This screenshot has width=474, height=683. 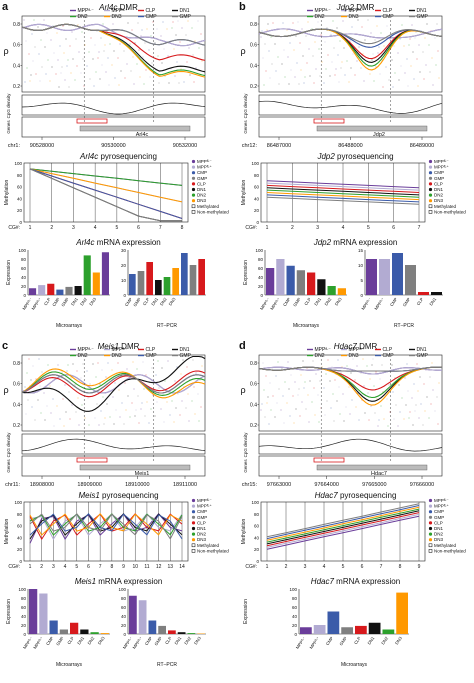 I want to click on rtpcr-tick-label: 15, so click(x=361, y=250).